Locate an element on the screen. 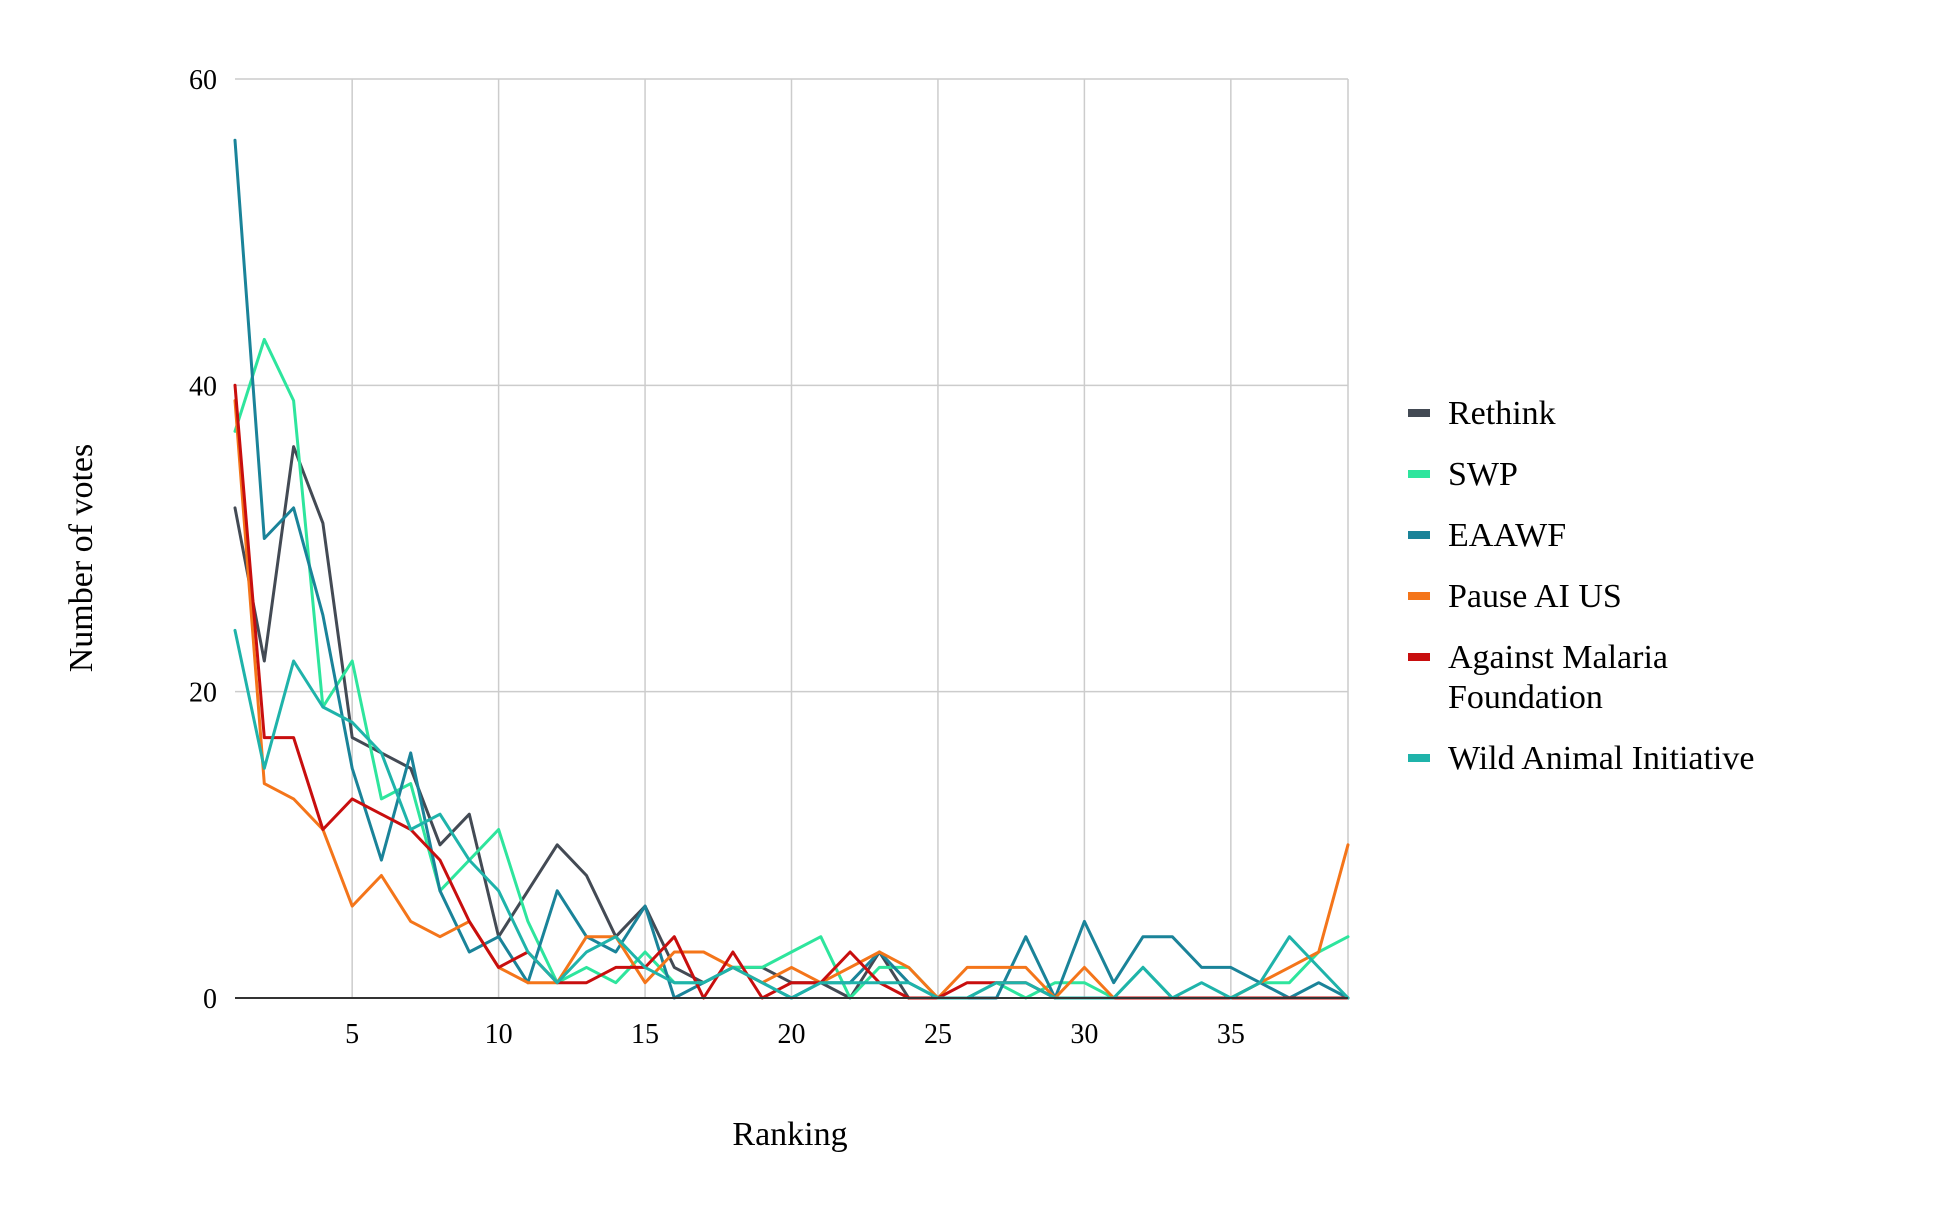 The width and height of the screenshot is (1938, 1207). legend-swatch-pause-ai-us is located at coordinates (1419, 596).